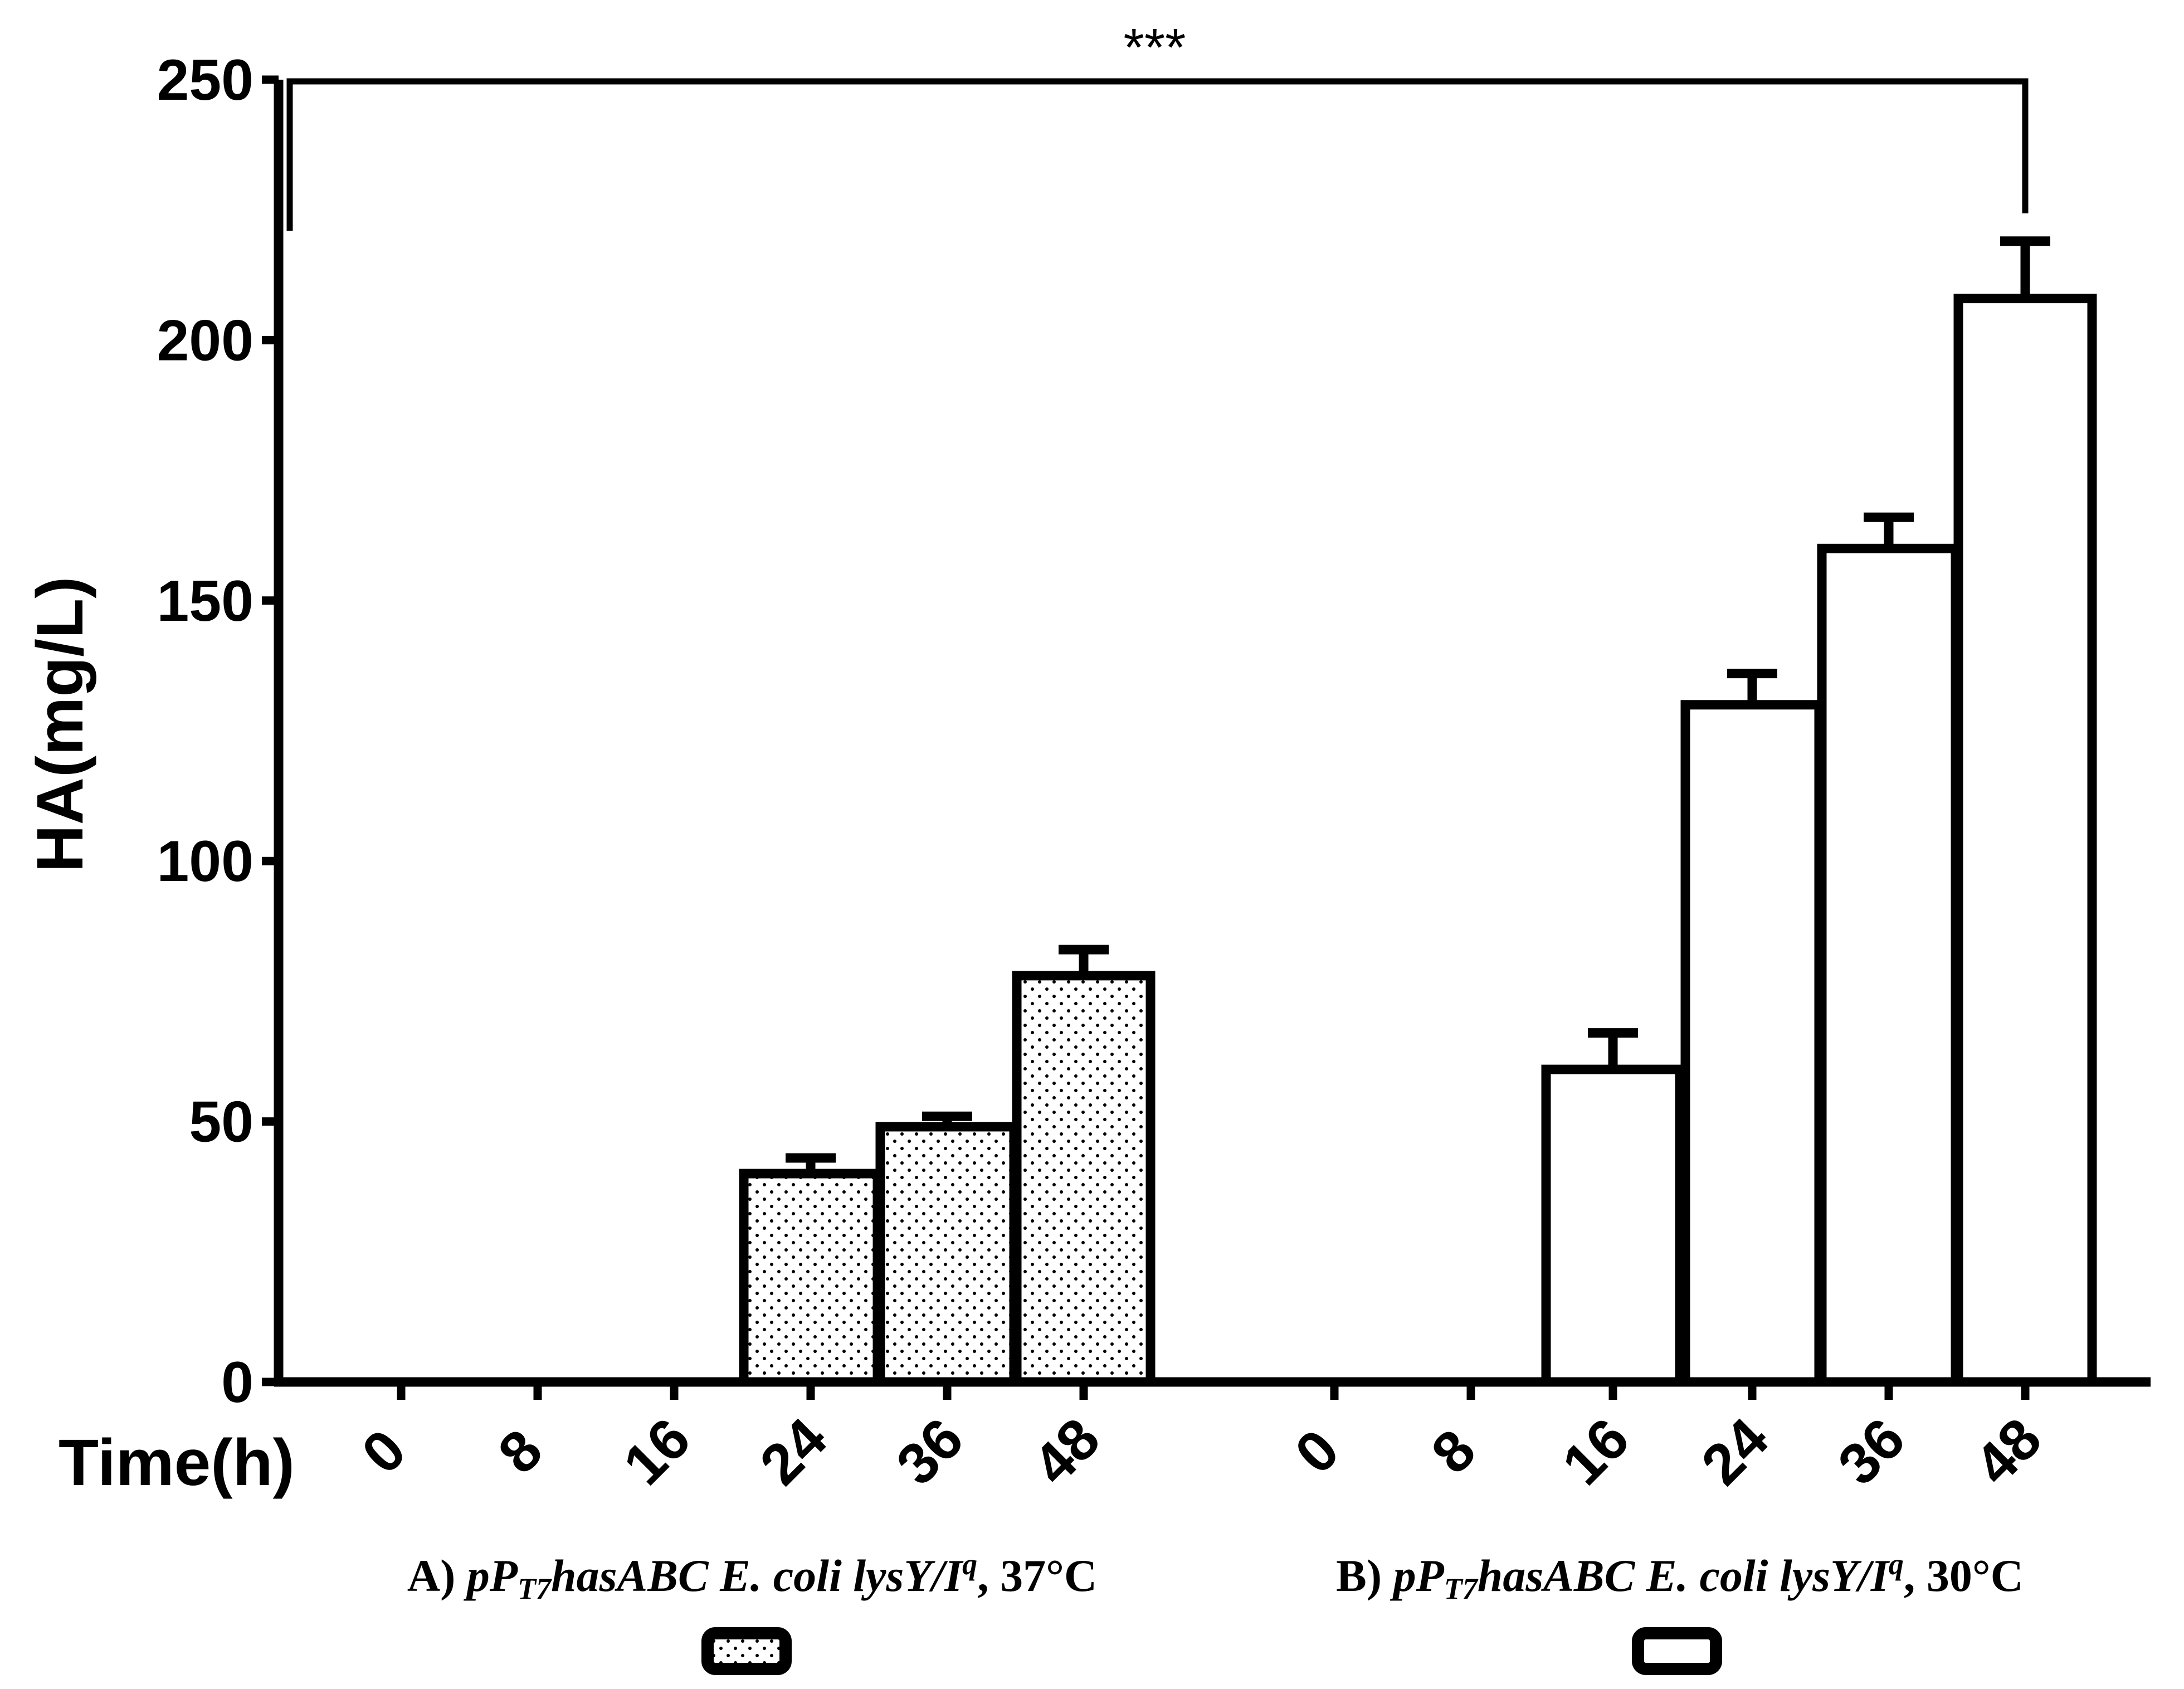 This screenshot has height=1689, width=2184. Describe the element at coordinates (1154, 47) in the screenshot. I see `significance-label: ***` at that location.